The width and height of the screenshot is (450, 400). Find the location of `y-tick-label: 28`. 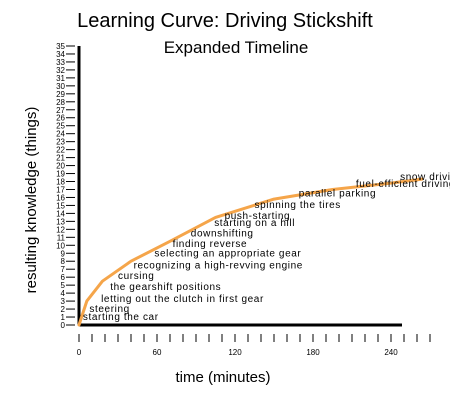

y-tick-label: 28 is located at coordinates (60, 102).